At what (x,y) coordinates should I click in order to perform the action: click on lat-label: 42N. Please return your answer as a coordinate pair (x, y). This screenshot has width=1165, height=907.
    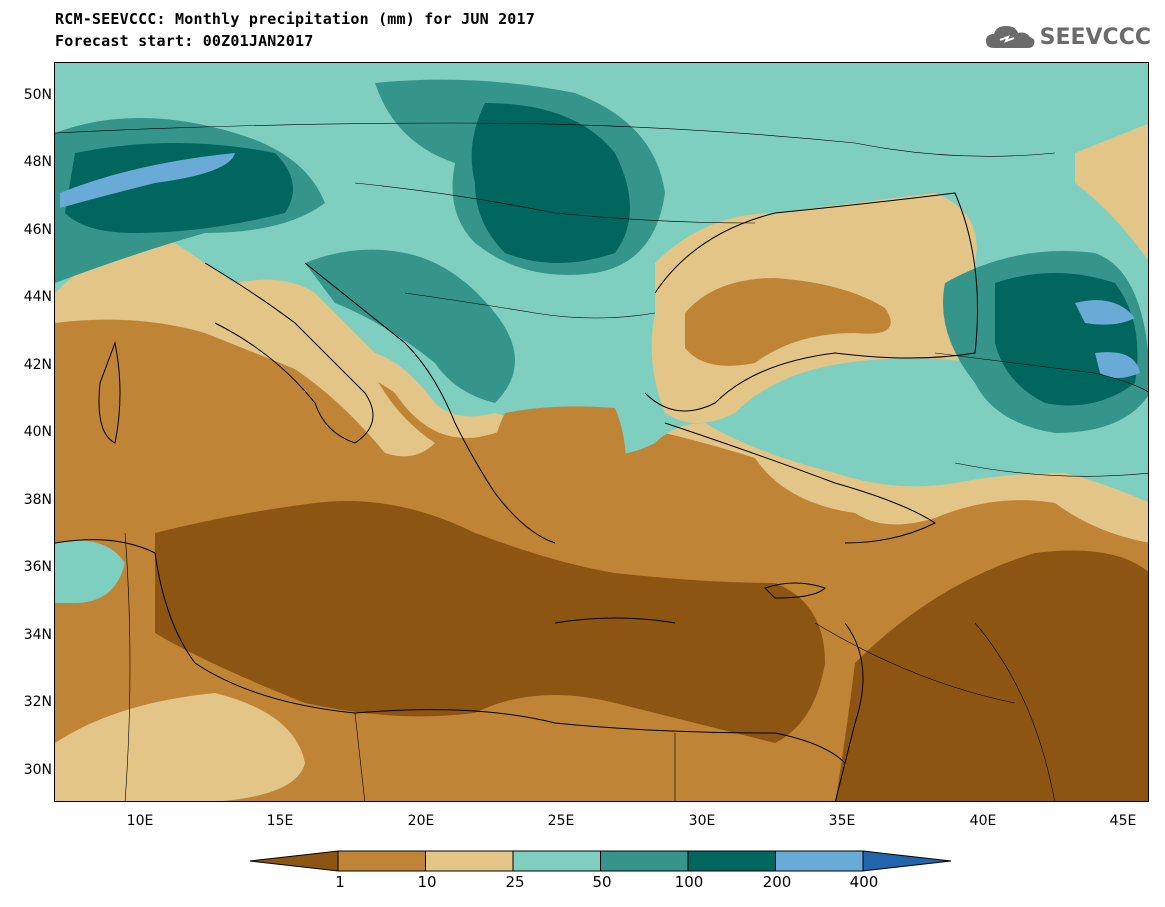
    Looking at the image, I should click on (37, 365).